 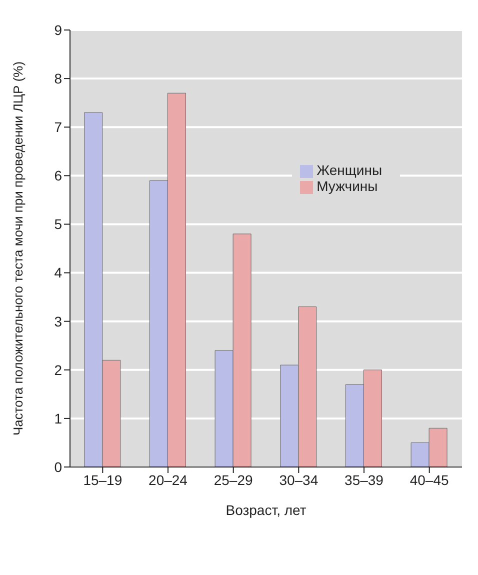 I want to click on y-tick-label: 8, so click(x=58, y=78).